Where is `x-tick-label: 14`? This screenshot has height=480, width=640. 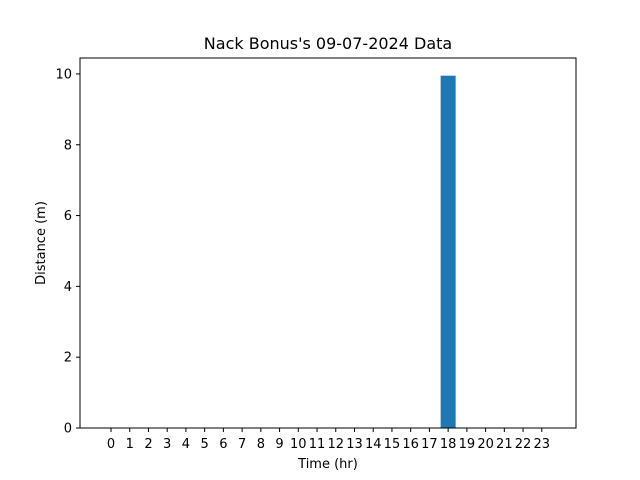 x-tick-label: 14 is located at coordinates (373, 444).